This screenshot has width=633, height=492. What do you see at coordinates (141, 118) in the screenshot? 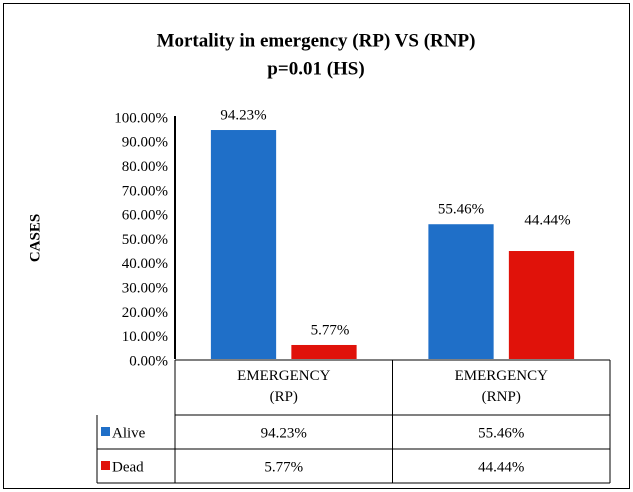
I see `y-tick-label: 100.00%` at bounding box center [141, 118].